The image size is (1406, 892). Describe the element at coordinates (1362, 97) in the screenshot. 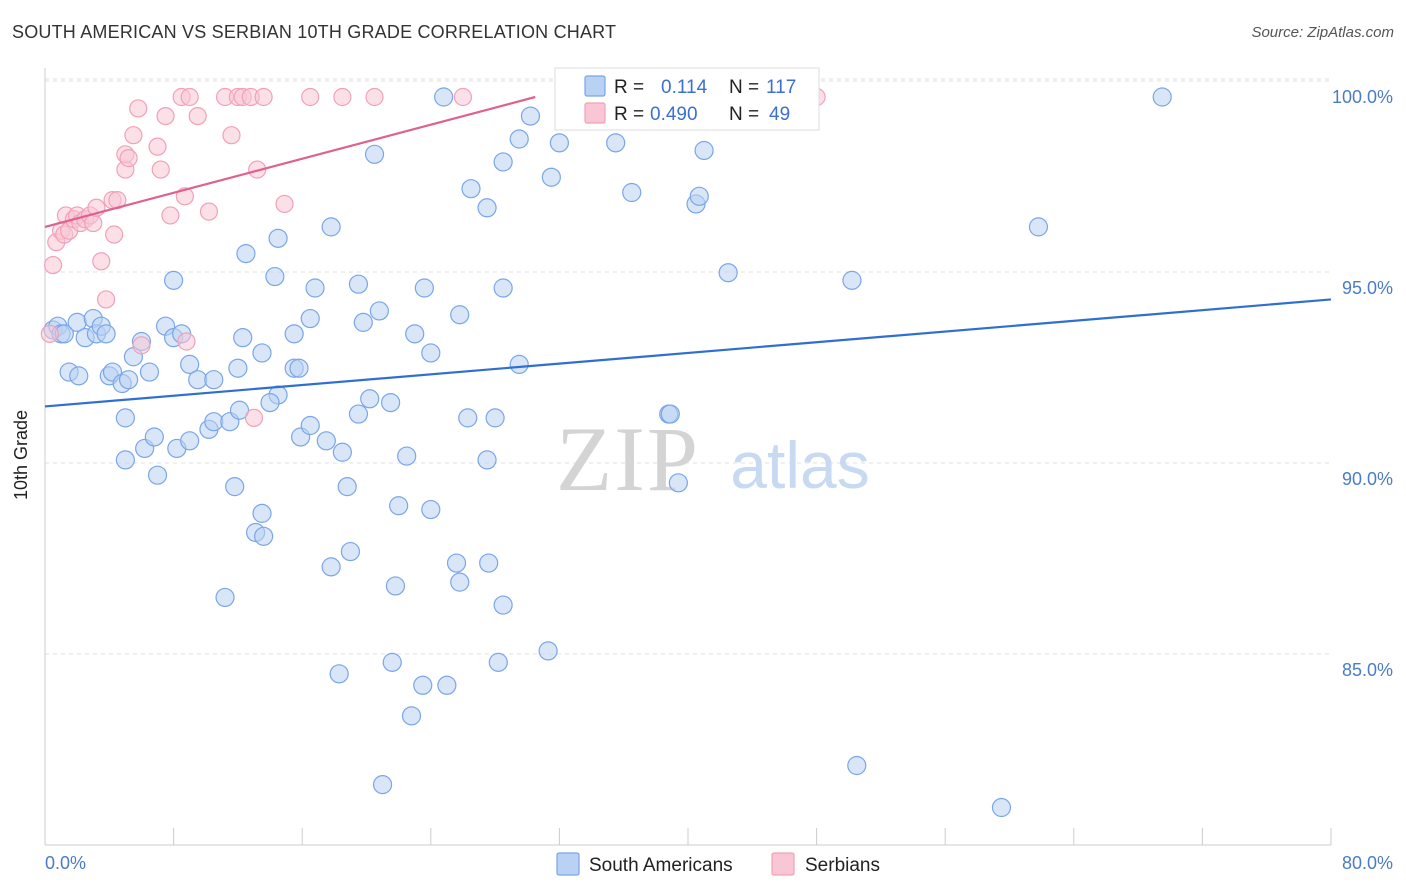

I see `y-tick-label: 100.0%` at that location.